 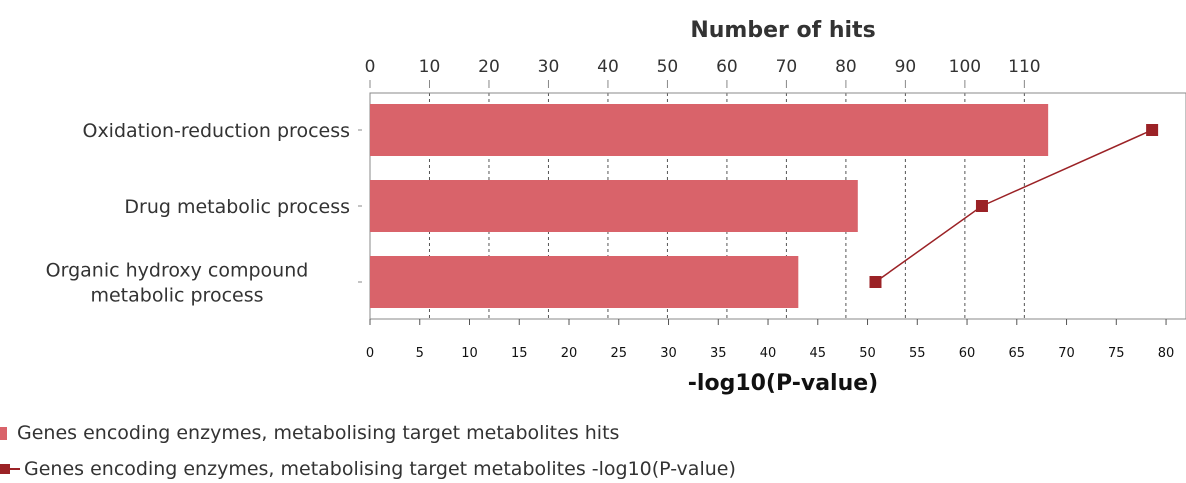 What do you see at coordinates (370, 67) in the screenshot?
I see `top-tick-label: 0` at bounding box center [370, 67].